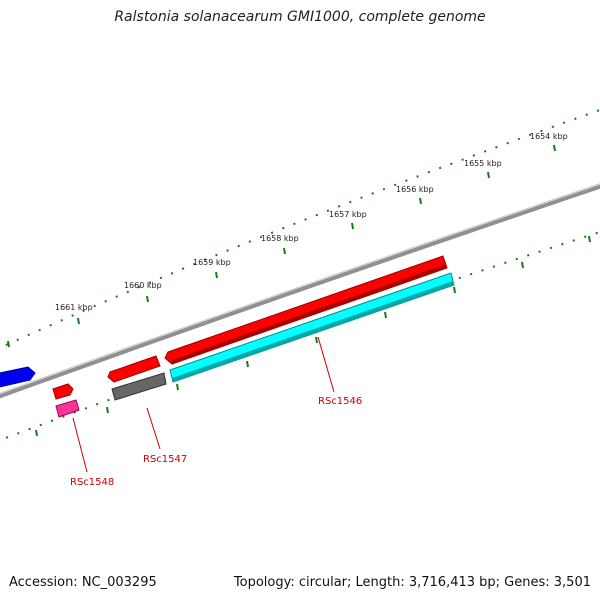  What do you see at coordinates (83, 582) in the screenshot?
I see `accession-label: Accession: NC_003295` at bounding box center [83, 582].